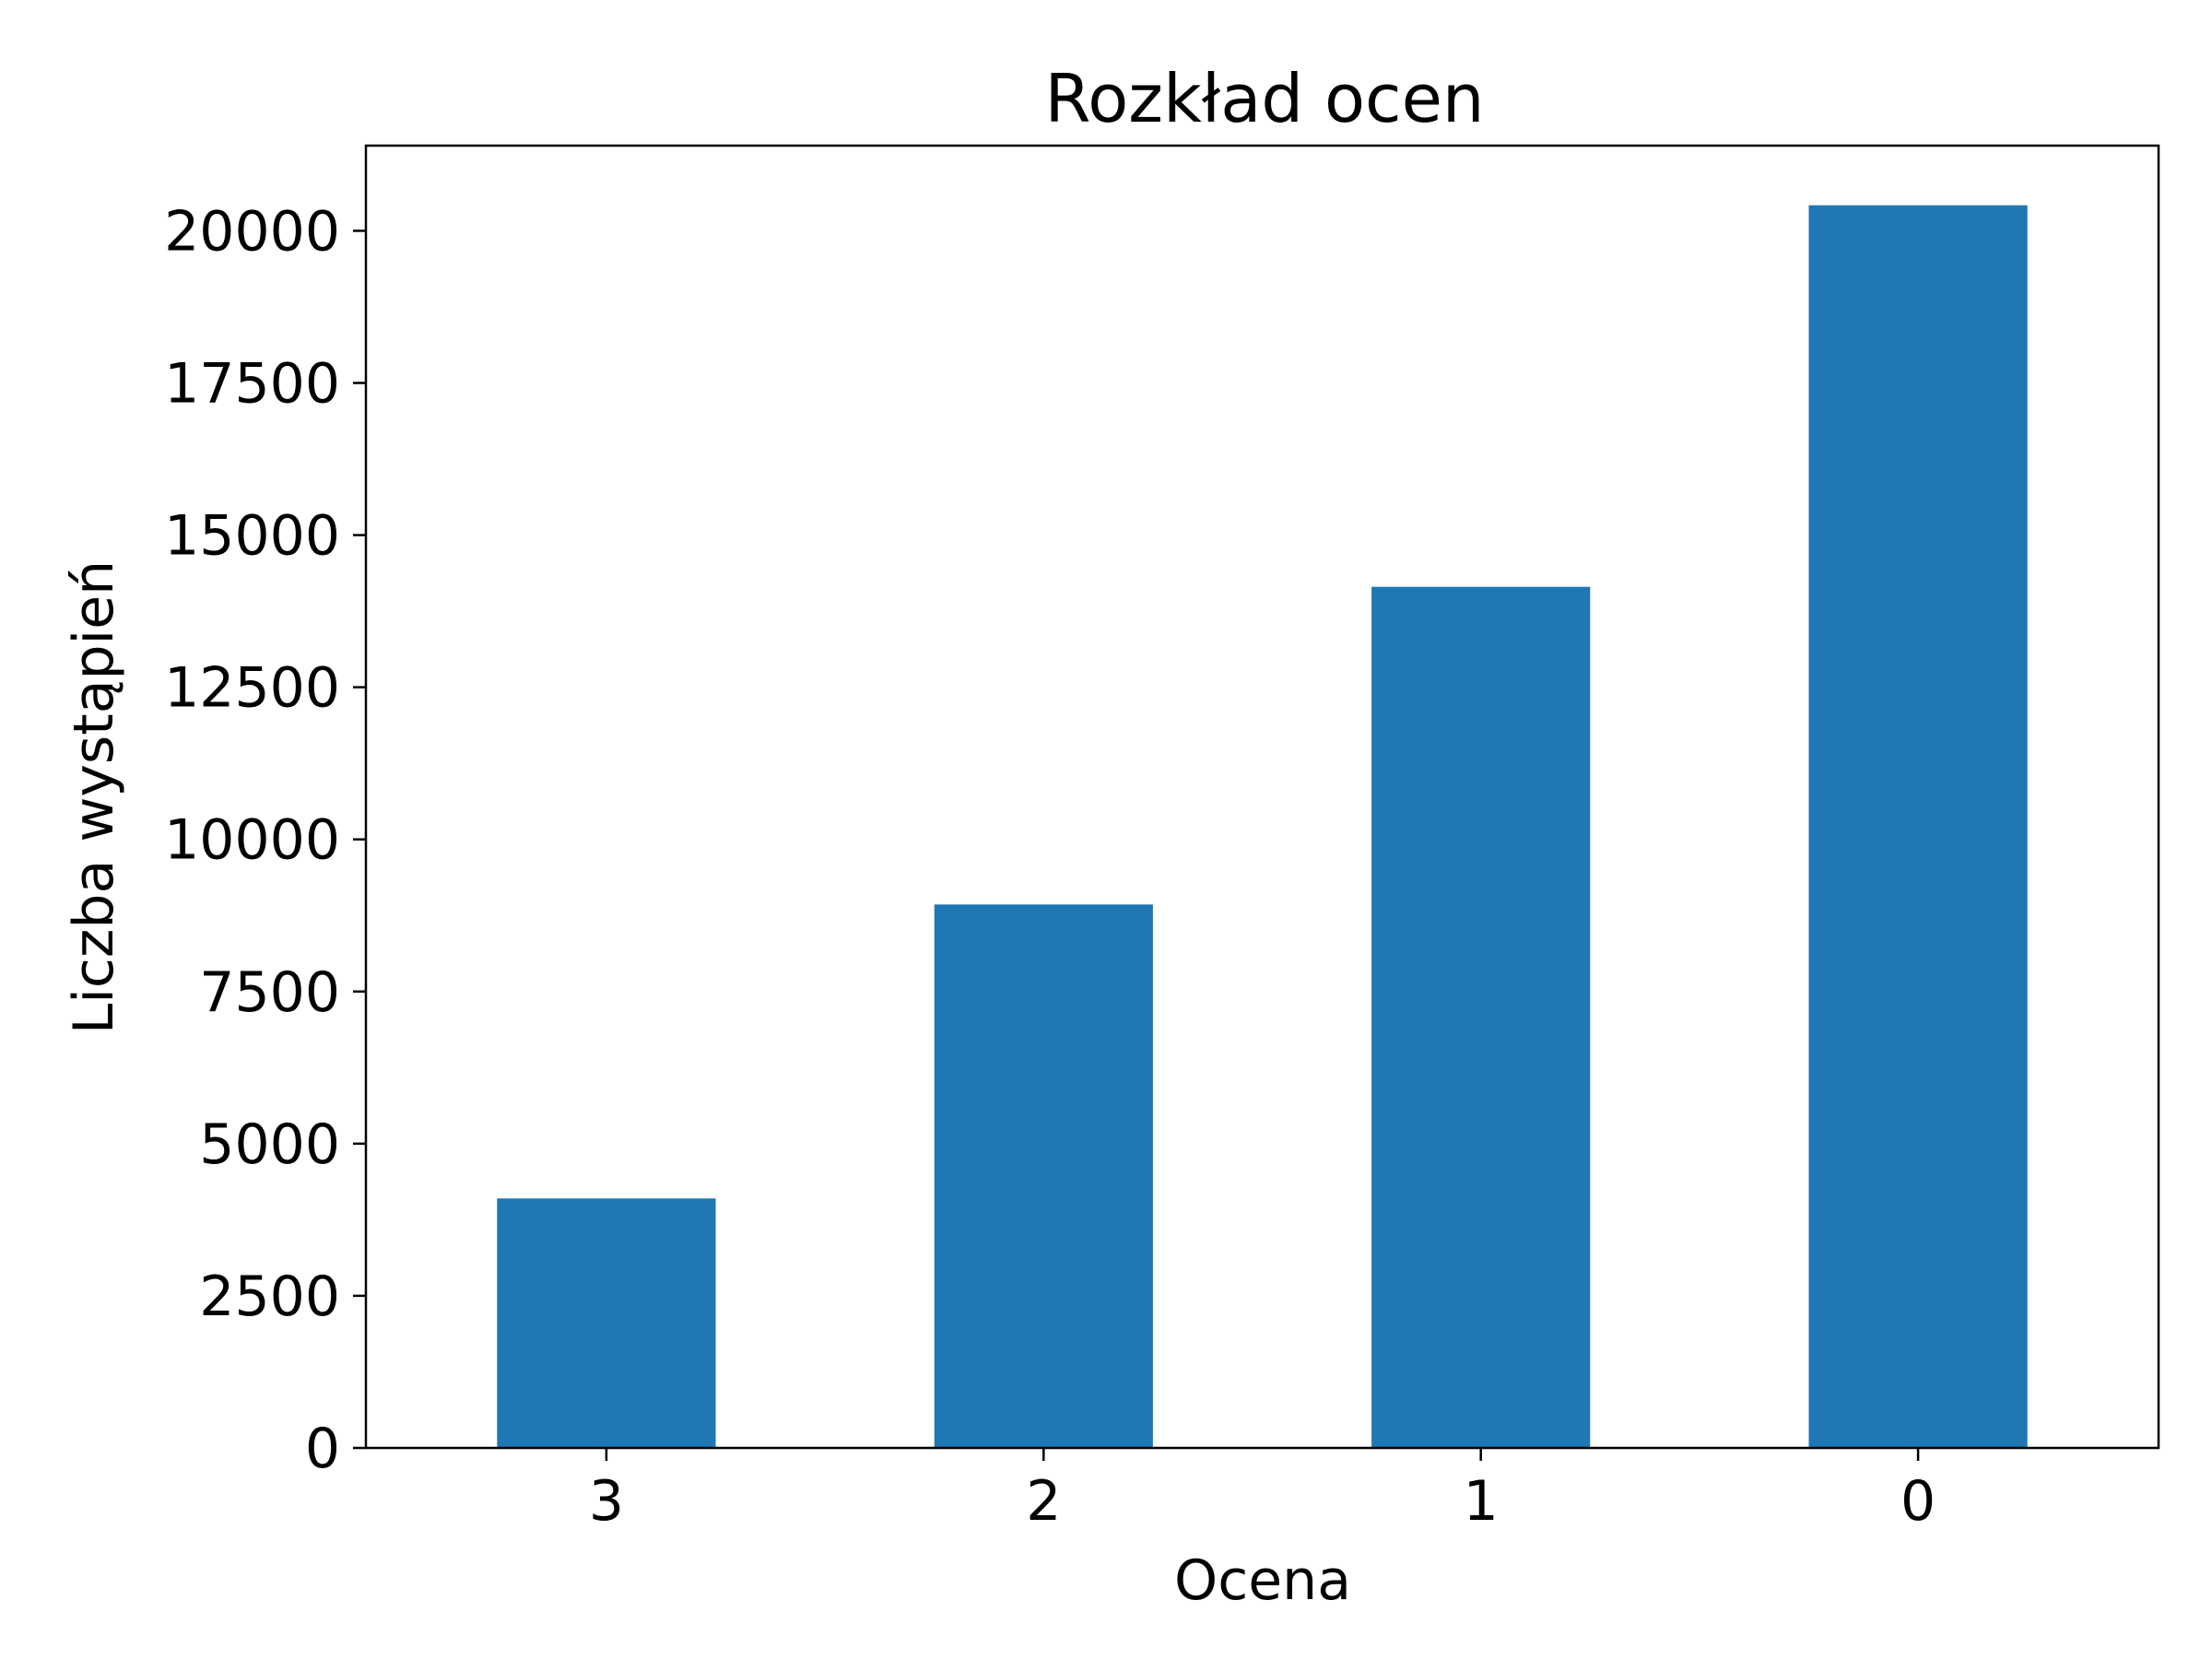 The image size is (2212, 1659). I want to click on x-tick-label: 1, so click(1481, 1501).